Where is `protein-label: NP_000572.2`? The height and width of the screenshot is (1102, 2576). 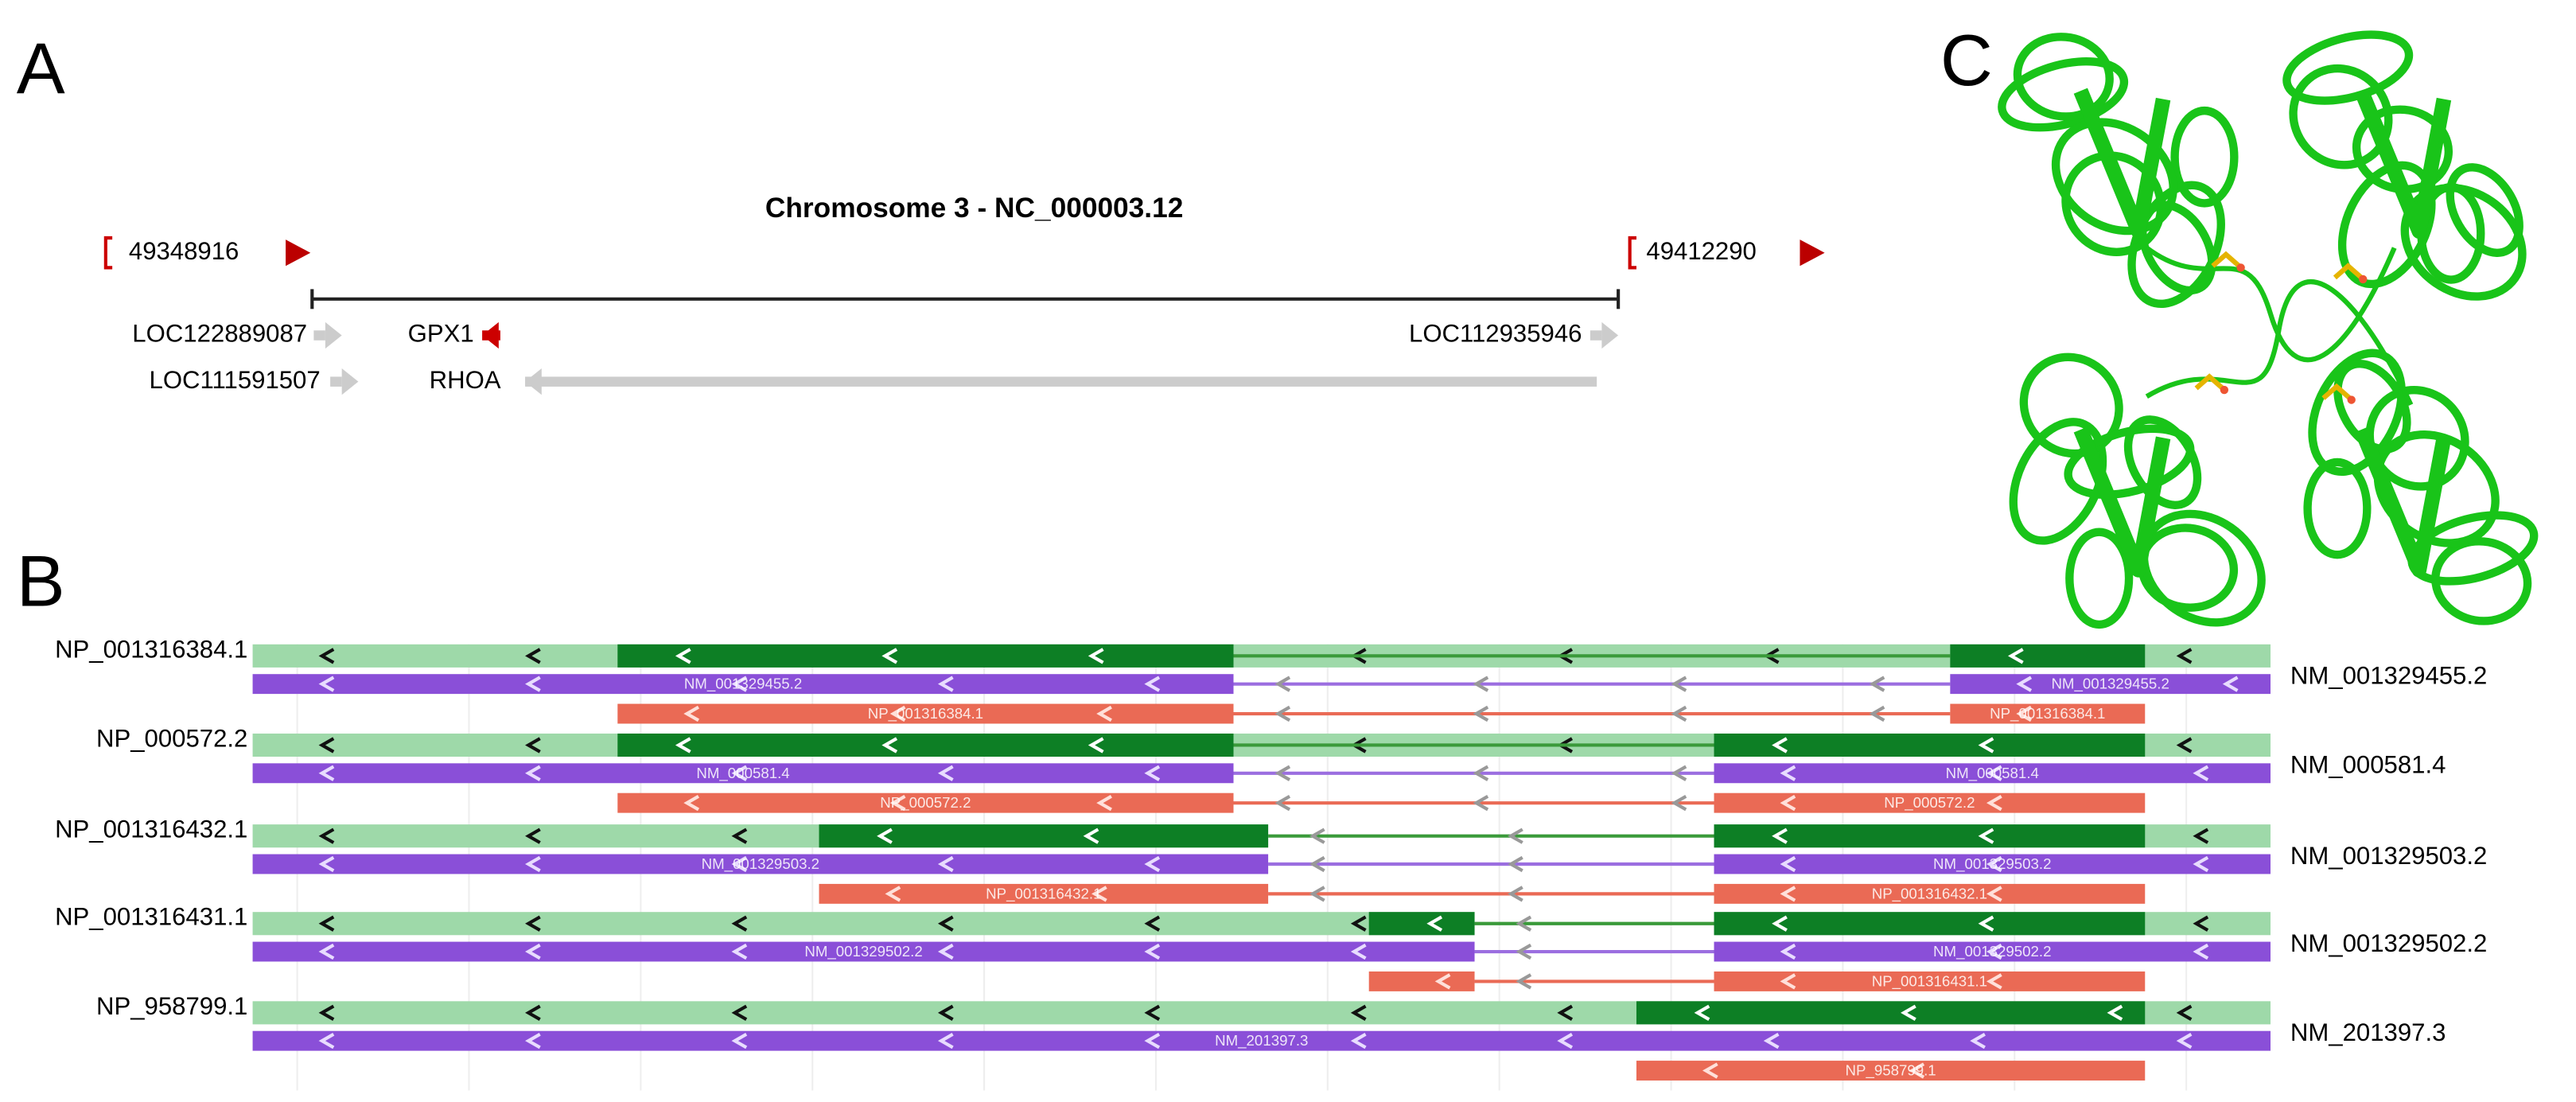 protein-label: NP_000572.2 is located at coordinates (926, 803).